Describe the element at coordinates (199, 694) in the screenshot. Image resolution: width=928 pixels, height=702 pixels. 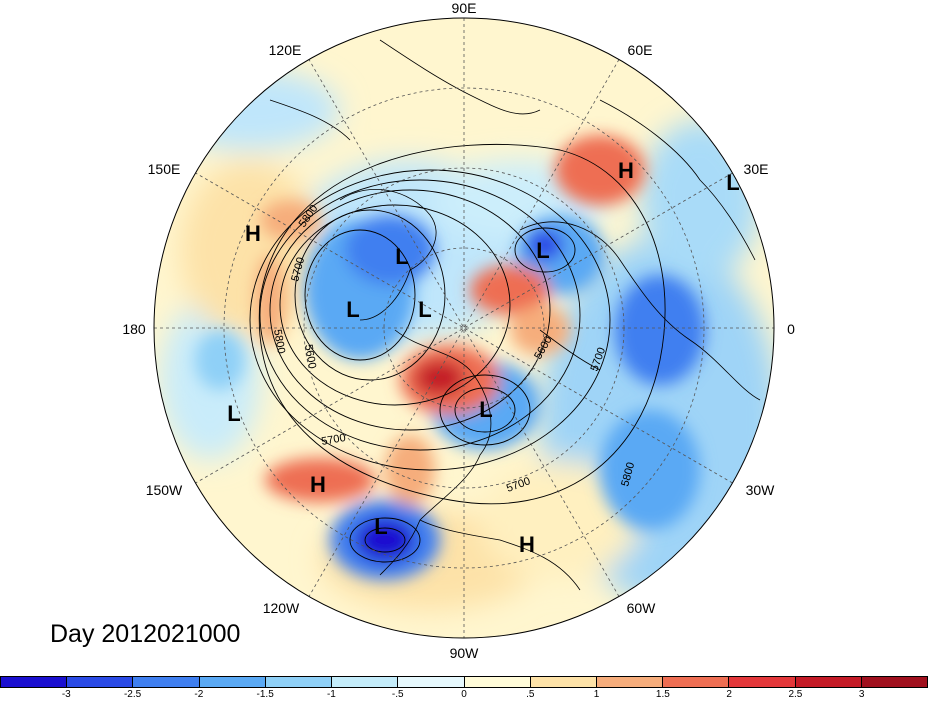
I see `colorbar-tick-label: -2` at that location.